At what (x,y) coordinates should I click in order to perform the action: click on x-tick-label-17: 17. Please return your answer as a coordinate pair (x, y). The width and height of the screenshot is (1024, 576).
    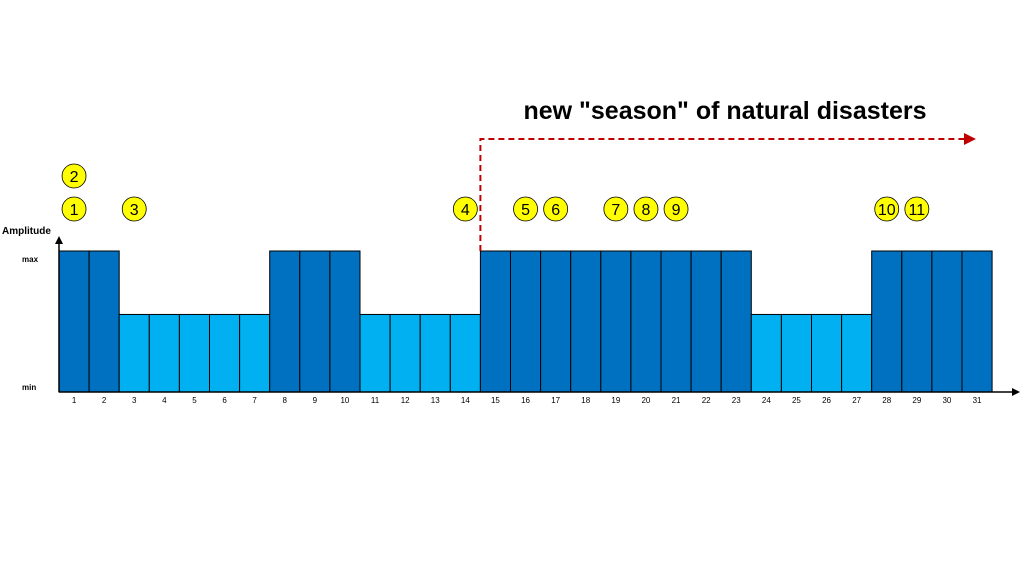
    Looking at the image, I should click on (555, 400).